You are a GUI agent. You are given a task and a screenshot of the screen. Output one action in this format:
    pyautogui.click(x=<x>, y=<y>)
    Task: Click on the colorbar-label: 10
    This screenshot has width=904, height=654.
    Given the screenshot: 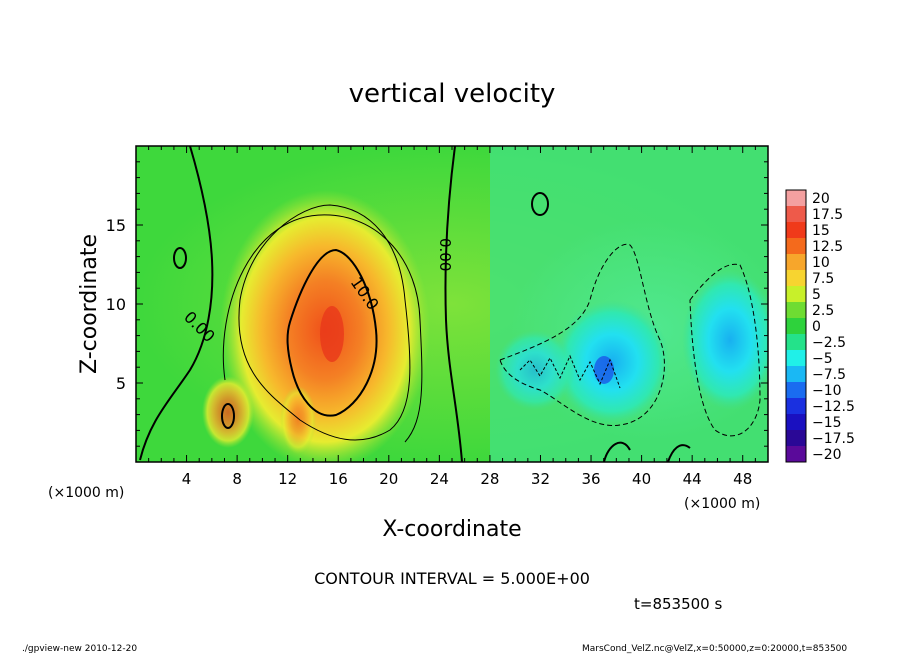 What is the action you would take?
    pyautogui.click(x=821, y=263)
    